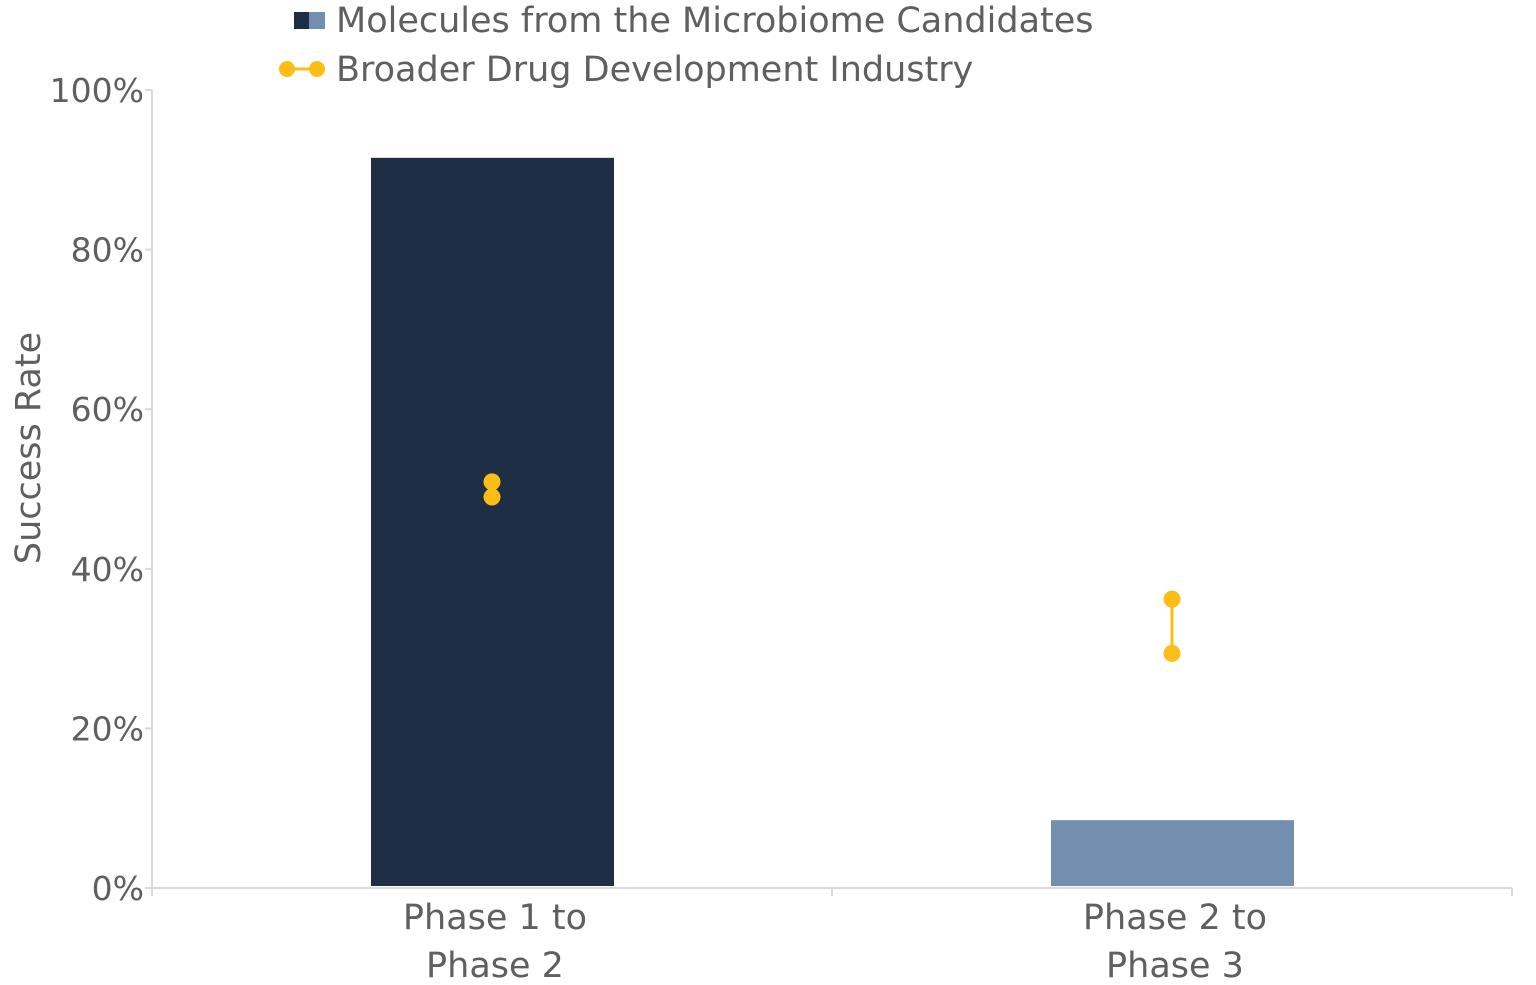  I want to click on legend-swatch-dark, so click(301, 20).